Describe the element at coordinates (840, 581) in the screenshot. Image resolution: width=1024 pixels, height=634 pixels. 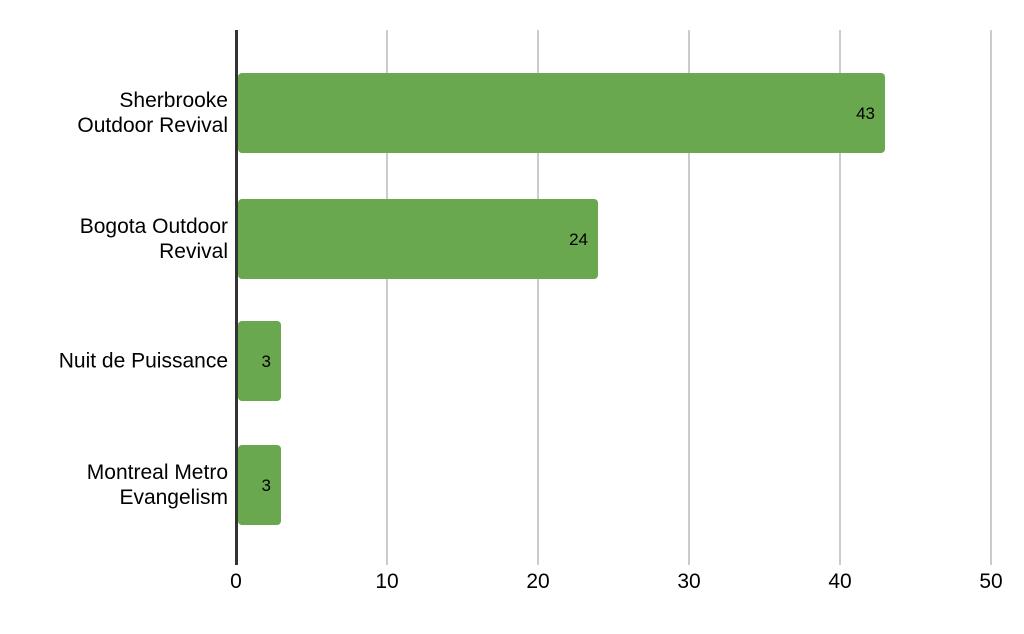
I see `x-tick-label: 40` at that location.